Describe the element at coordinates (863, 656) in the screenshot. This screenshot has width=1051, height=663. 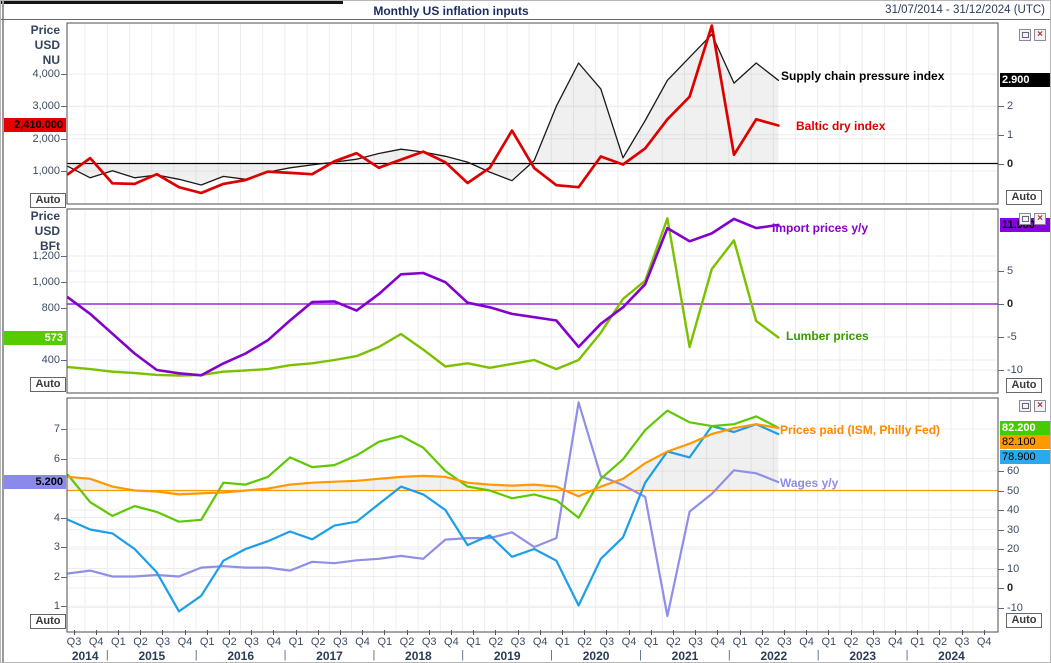
I see `x-axis-year-label: 2023` at that location.